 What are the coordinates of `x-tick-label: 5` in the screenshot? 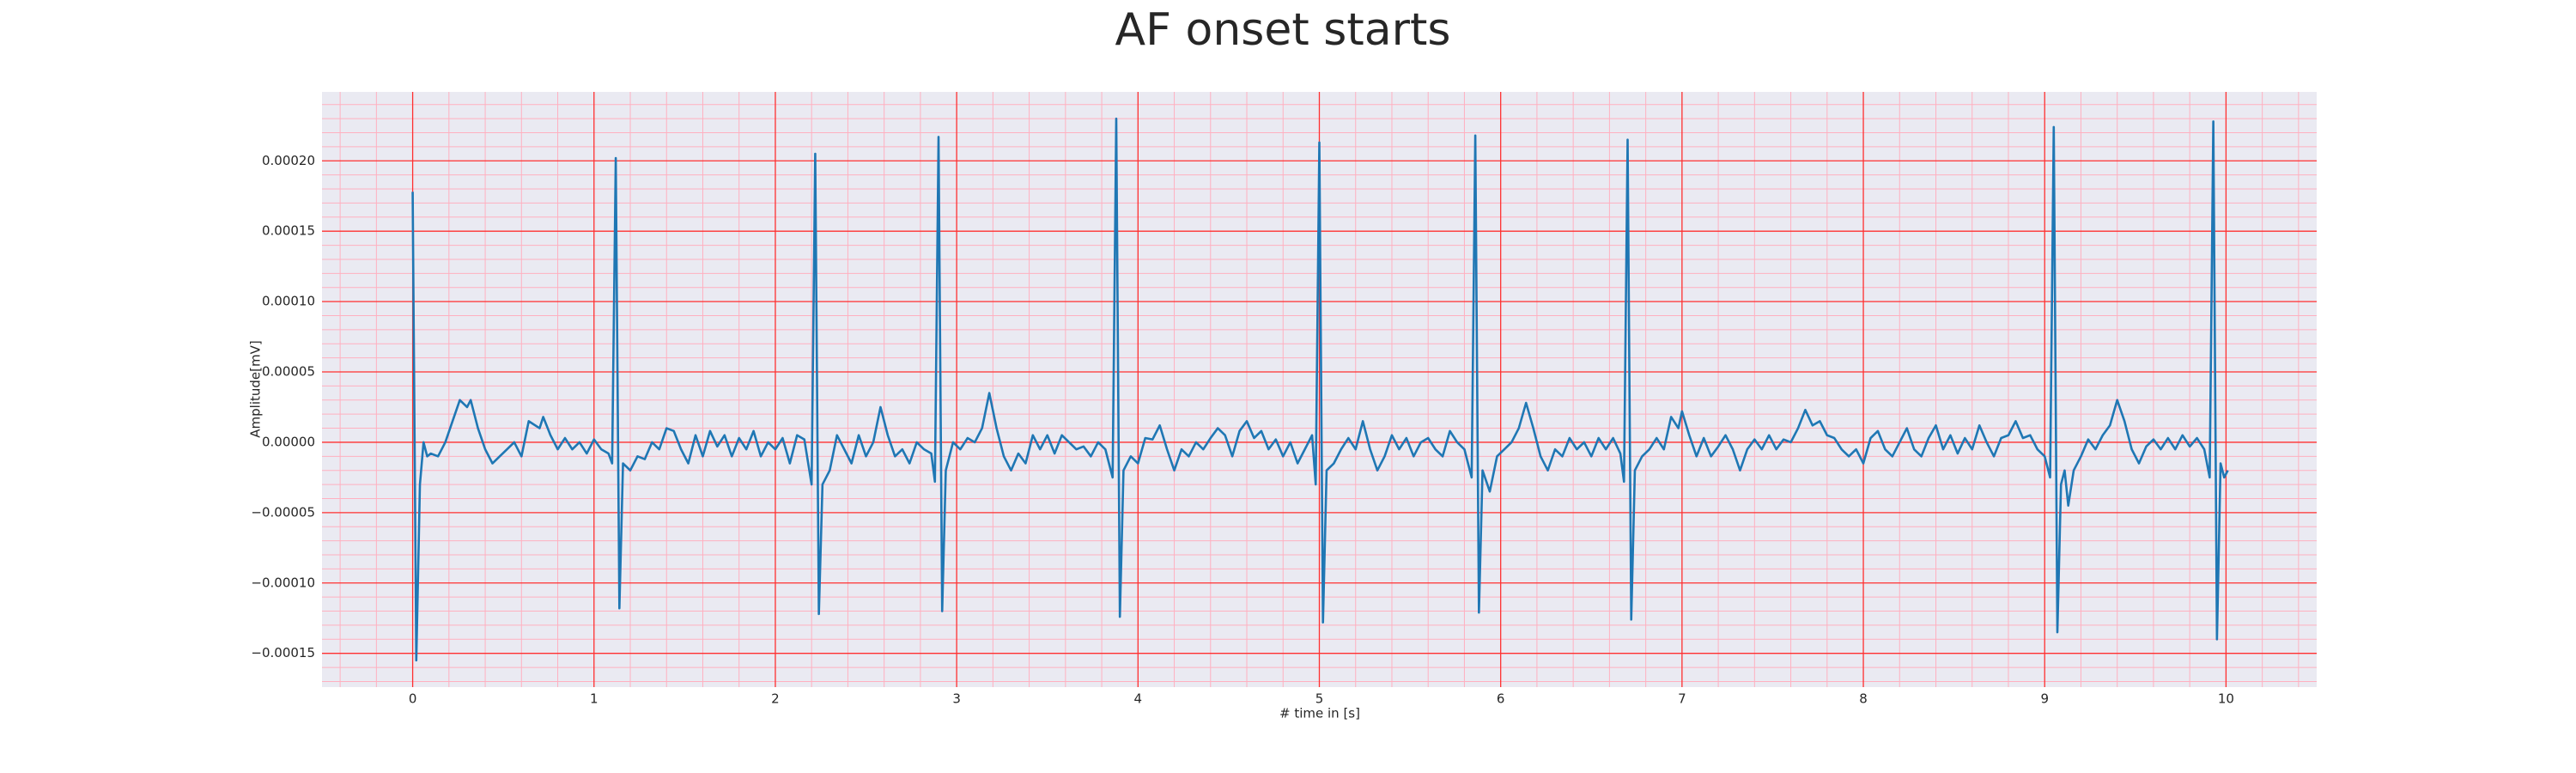 It's located at (1319, 699).